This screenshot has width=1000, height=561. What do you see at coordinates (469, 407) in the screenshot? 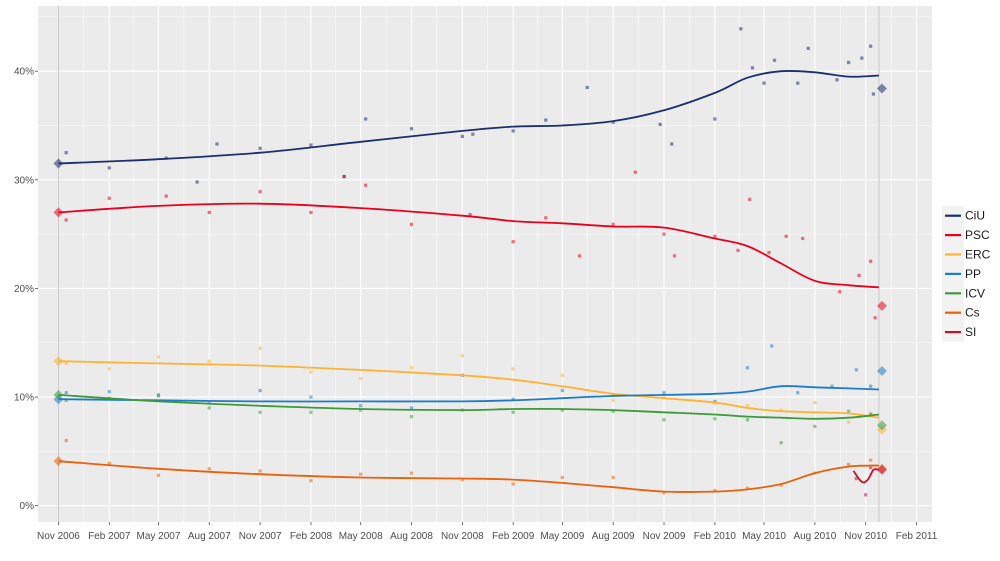
I see `icv-trend-line` at bounding box center [469, 407].